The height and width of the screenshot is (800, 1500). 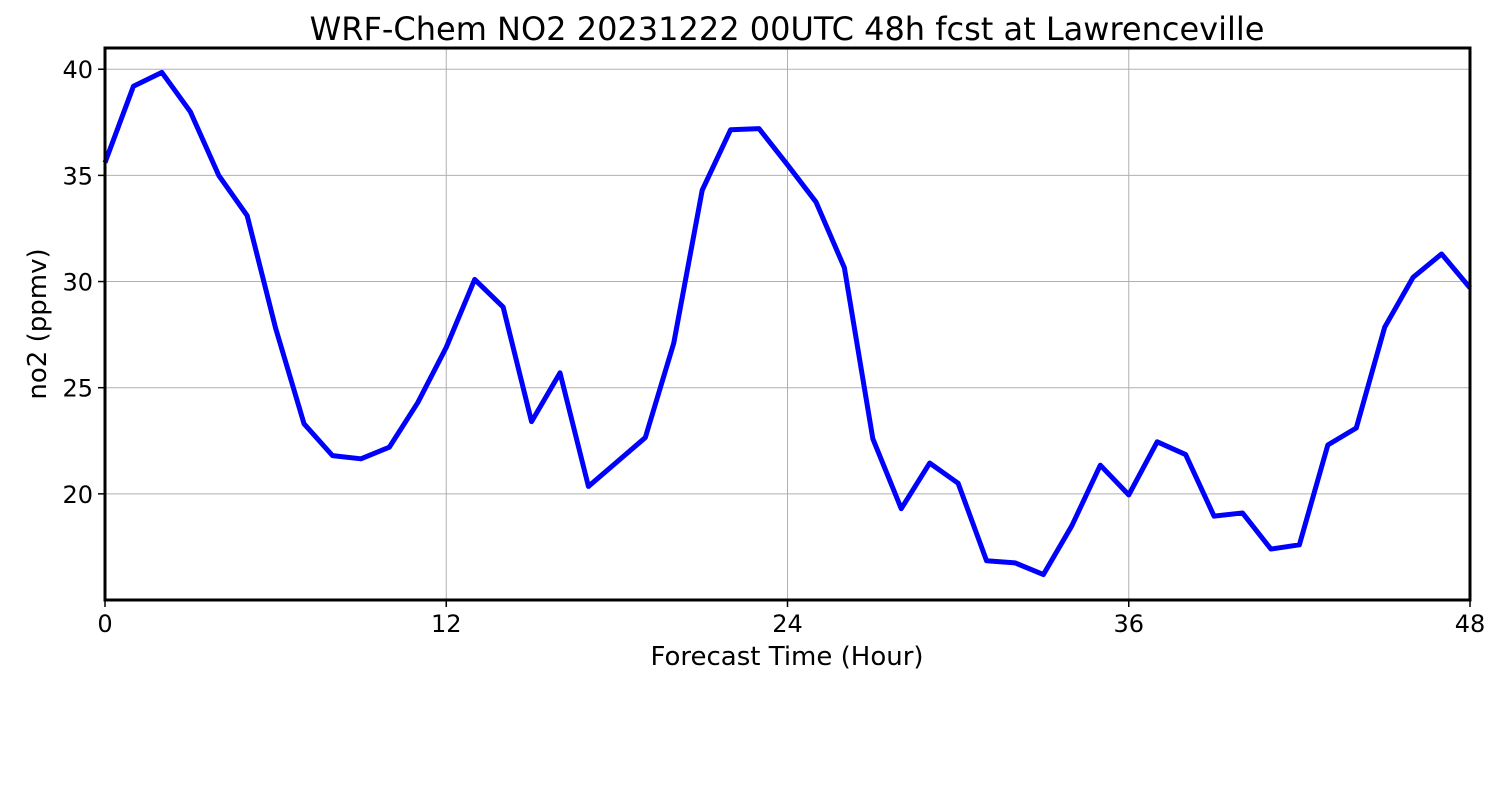 What do you see at coordinates (446, 624) in the screenshot?
I see `x-tick-label: 12` at bounding box center [446, 624].